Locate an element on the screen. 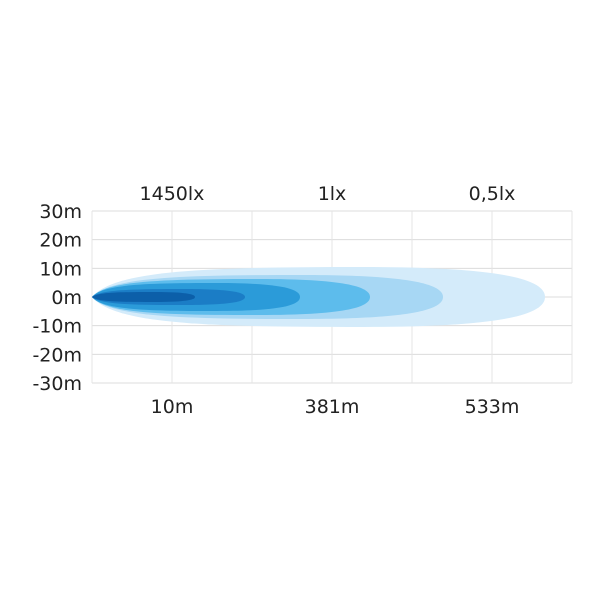  y-tick-label: 20m is located at coordinates (60, 241).